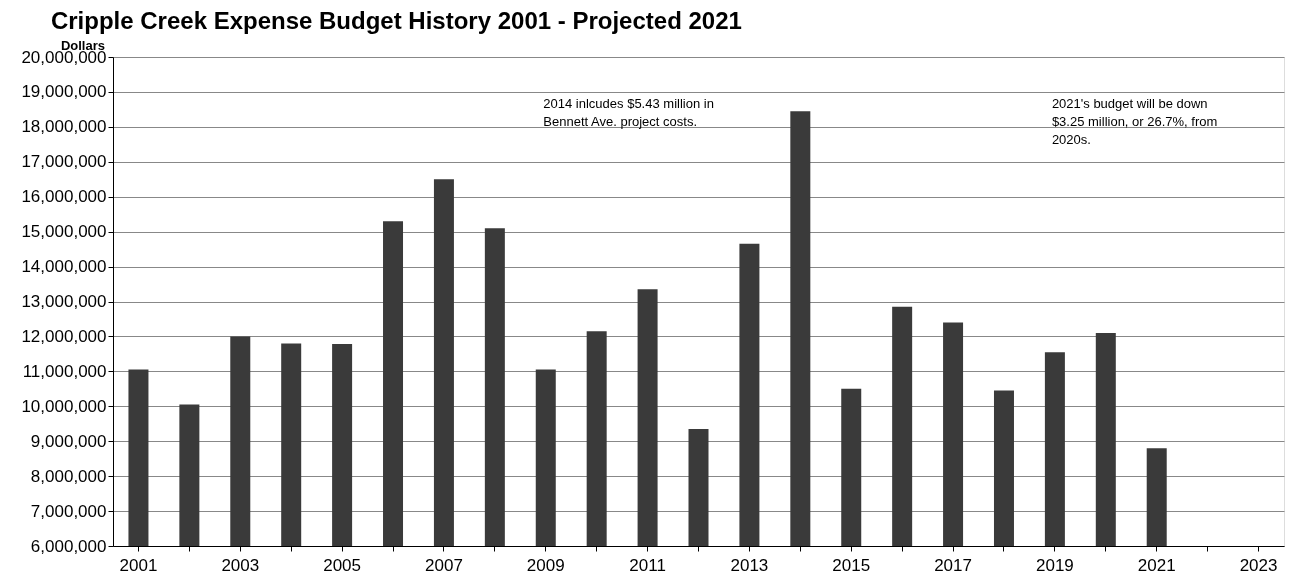 The height and width of the screenshot is (583, 1304). I want to click on x-tick-label: 2019, so click(1054, 565).